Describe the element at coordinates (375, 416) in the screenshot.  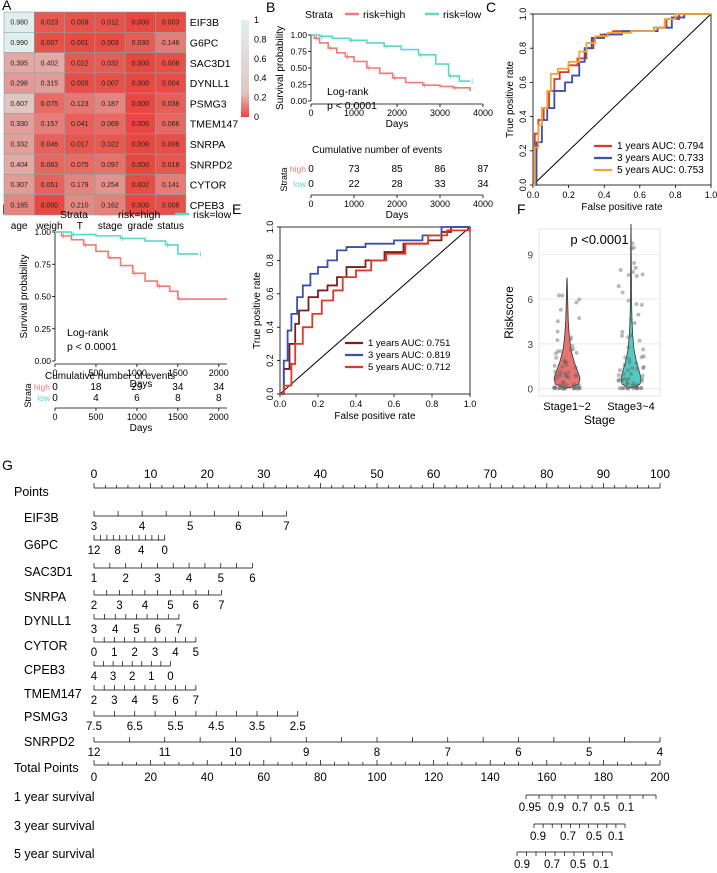
I see `roc-x-axis-title: False positive rate` at that location.